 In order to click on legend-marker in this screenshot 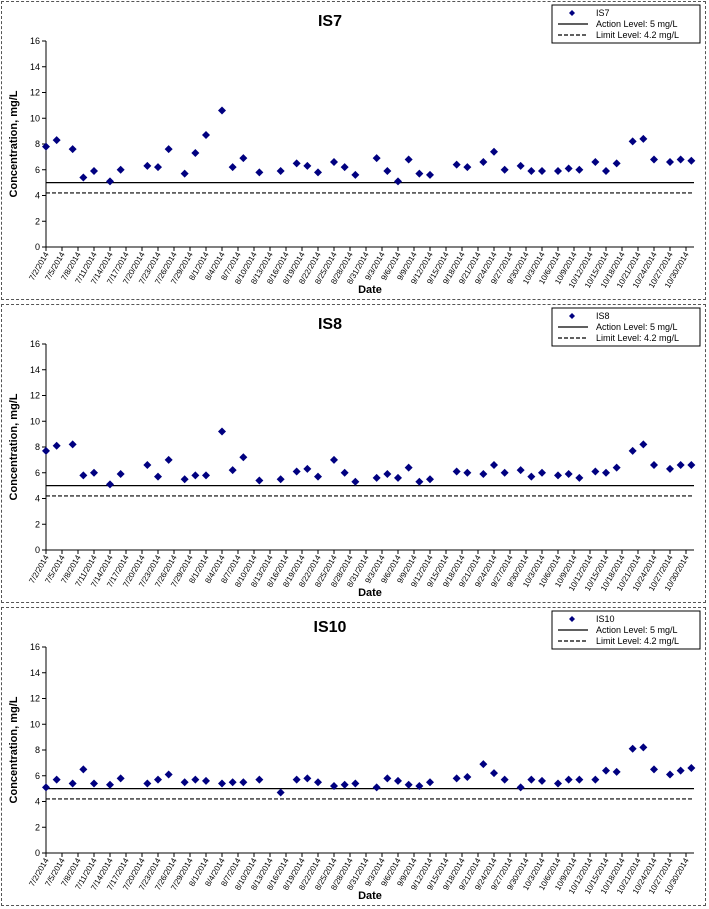, I will do `click(572, 316)`.